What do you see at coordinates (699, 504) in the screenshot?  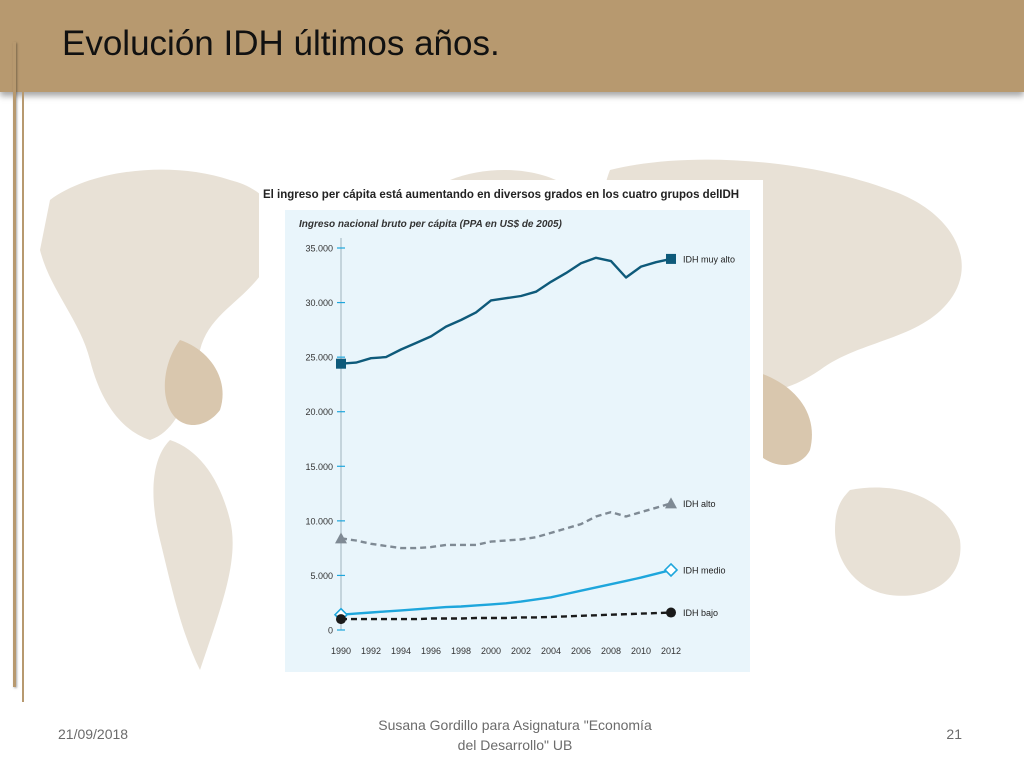 I see `series-label-1: IDH alto` at bounding box center [699, 504].